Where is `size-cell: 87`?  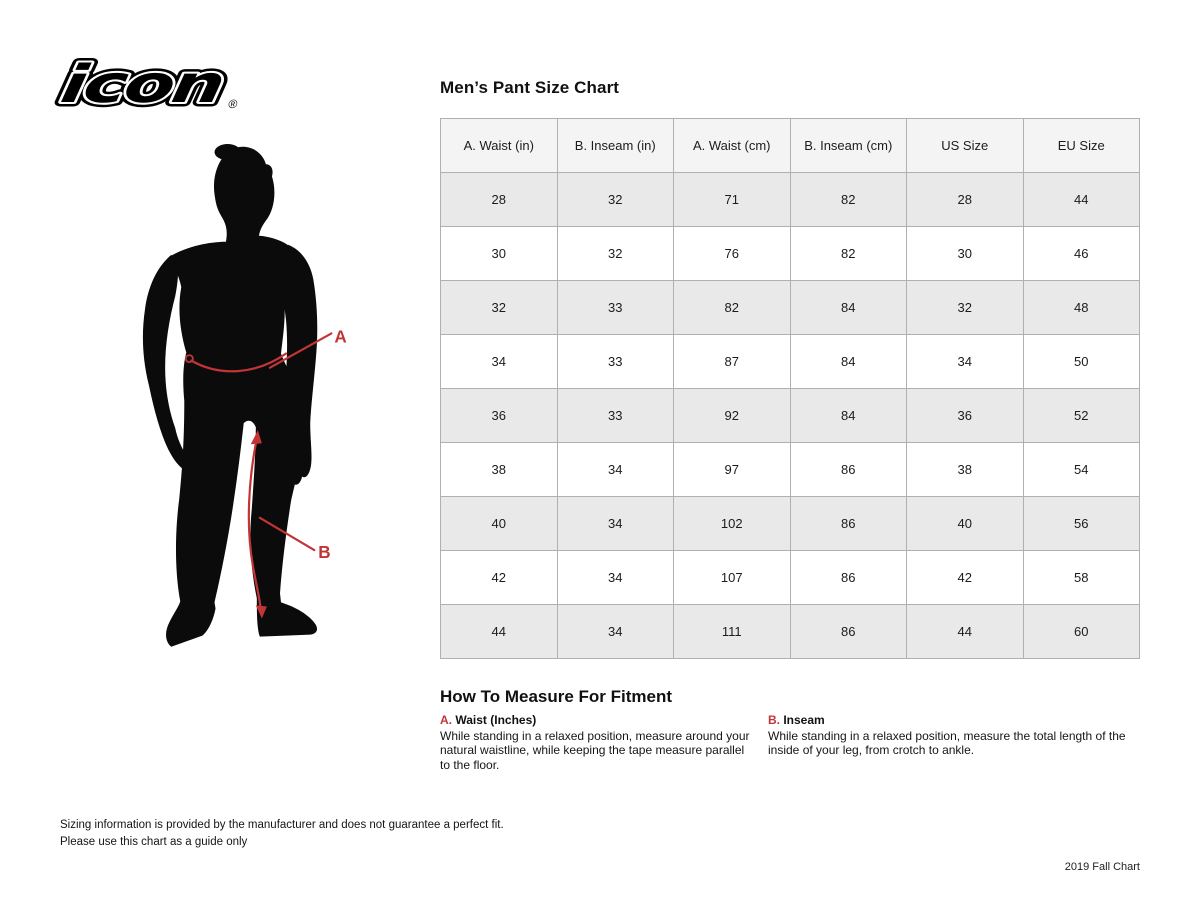 size-cell: 87 is located at coordinates (732, 361).